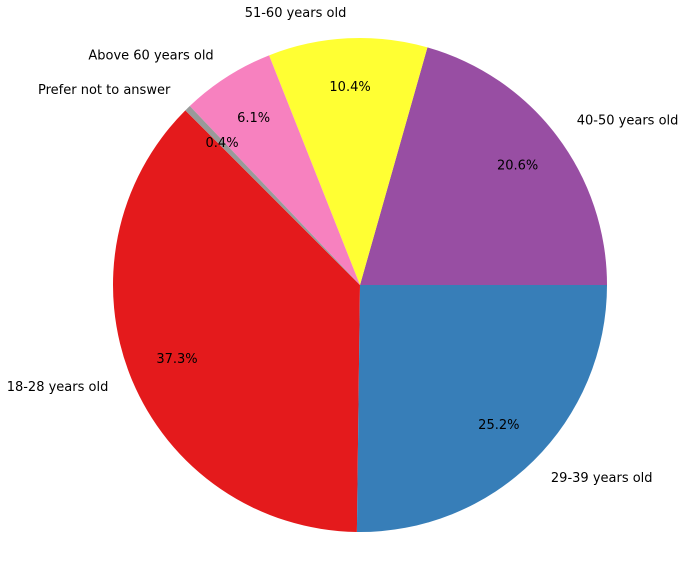 The image size is (685, 565). I want to click on slice-percent-label: 6.1%, so click(253, 118).